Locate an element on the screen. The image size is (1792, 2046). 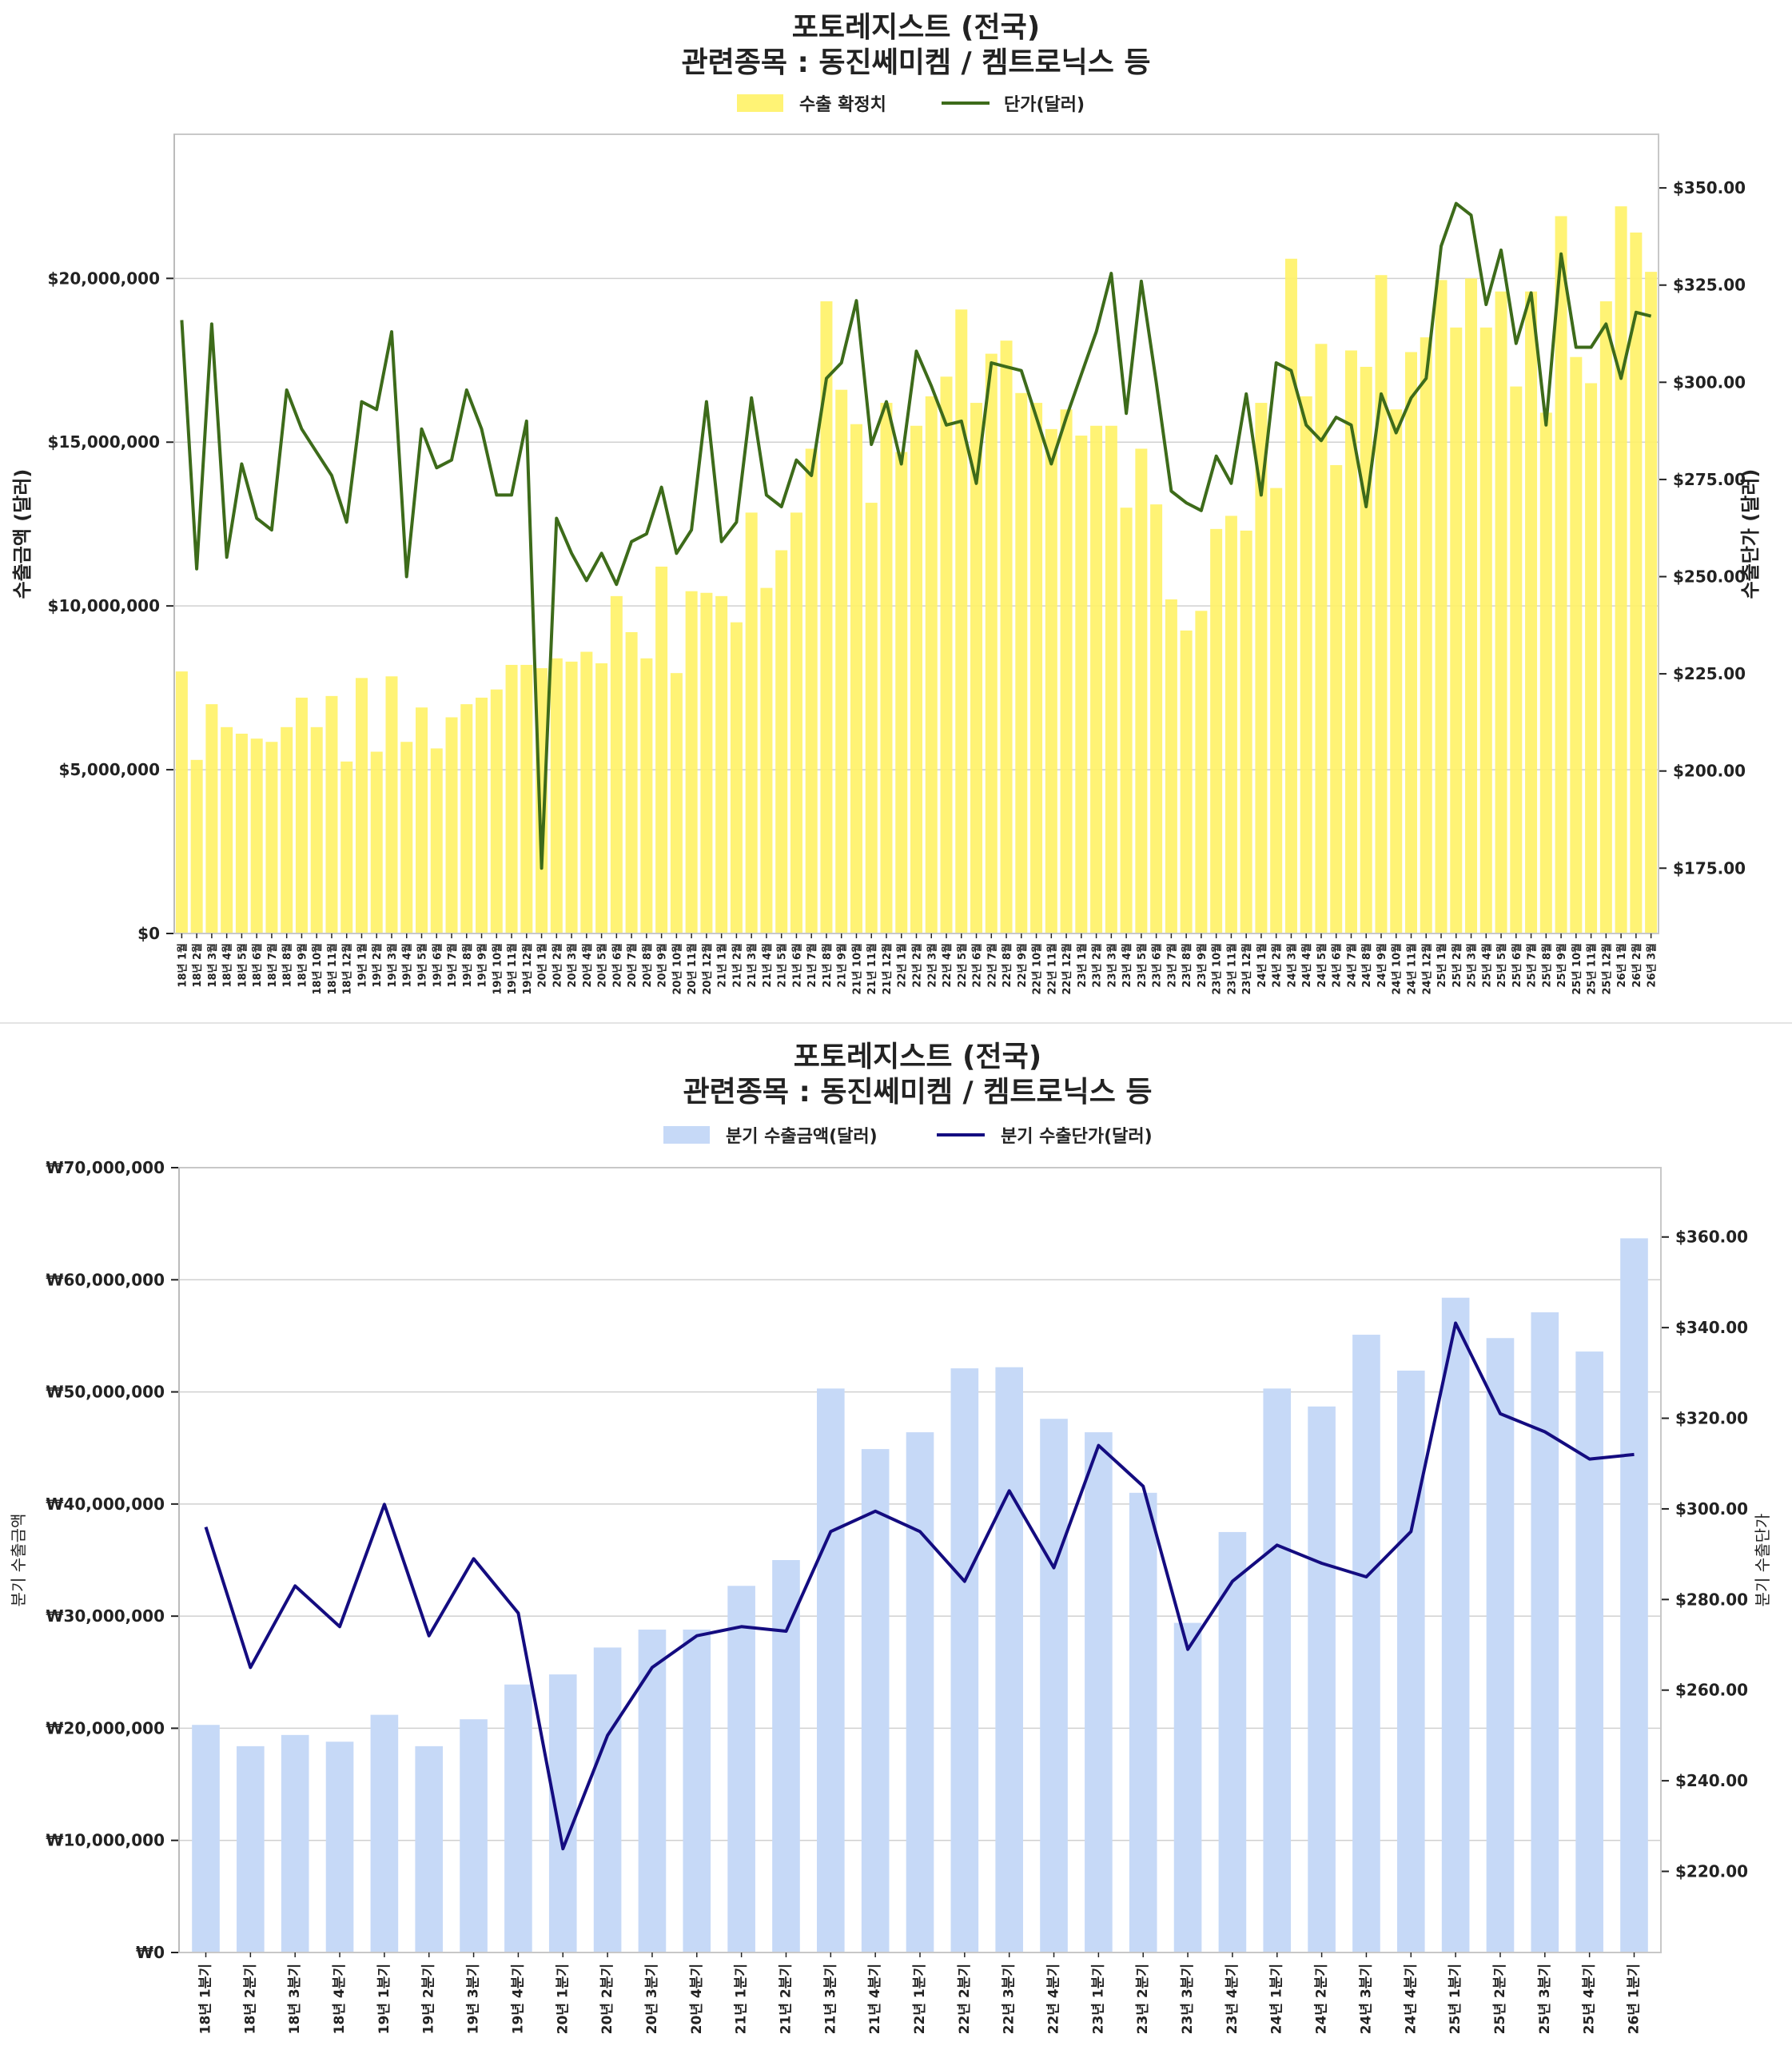
x-tick-label: 25년 11월 is located at coordinates (1592, 969).